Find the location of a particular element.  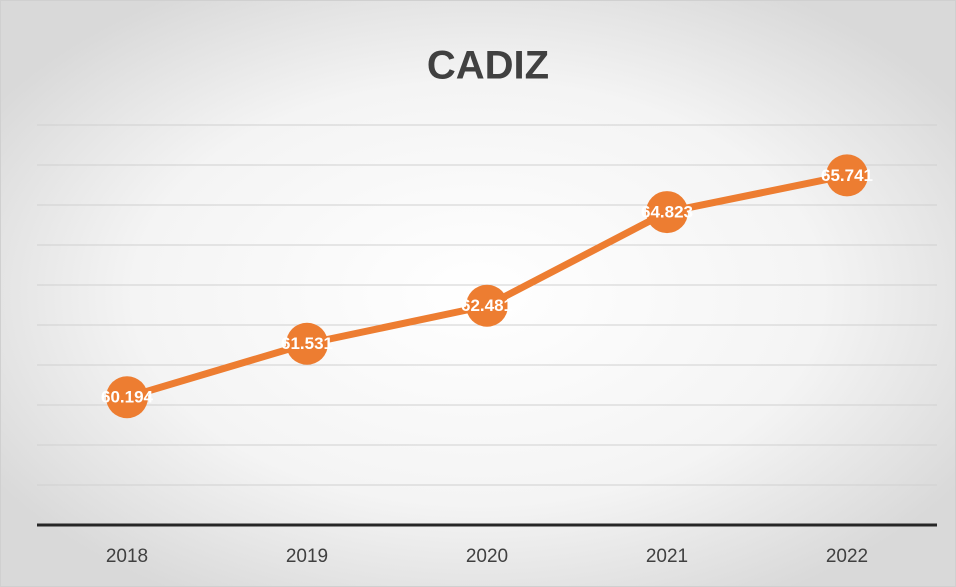

data-label: 65.741 is located at coordinates (847, 175).